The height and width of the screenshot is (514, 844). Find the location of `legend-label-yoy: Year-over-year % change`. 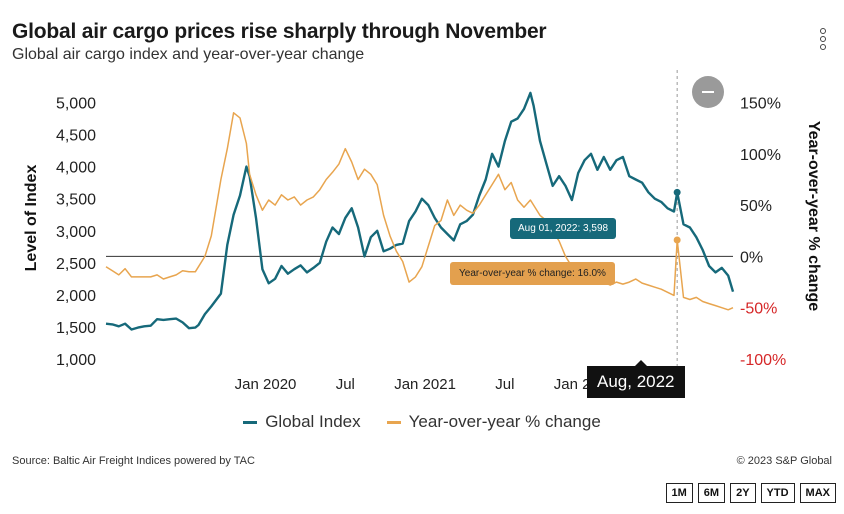

legend-label-yoy: Year-over-year % change is located at coordinates (504, 421).